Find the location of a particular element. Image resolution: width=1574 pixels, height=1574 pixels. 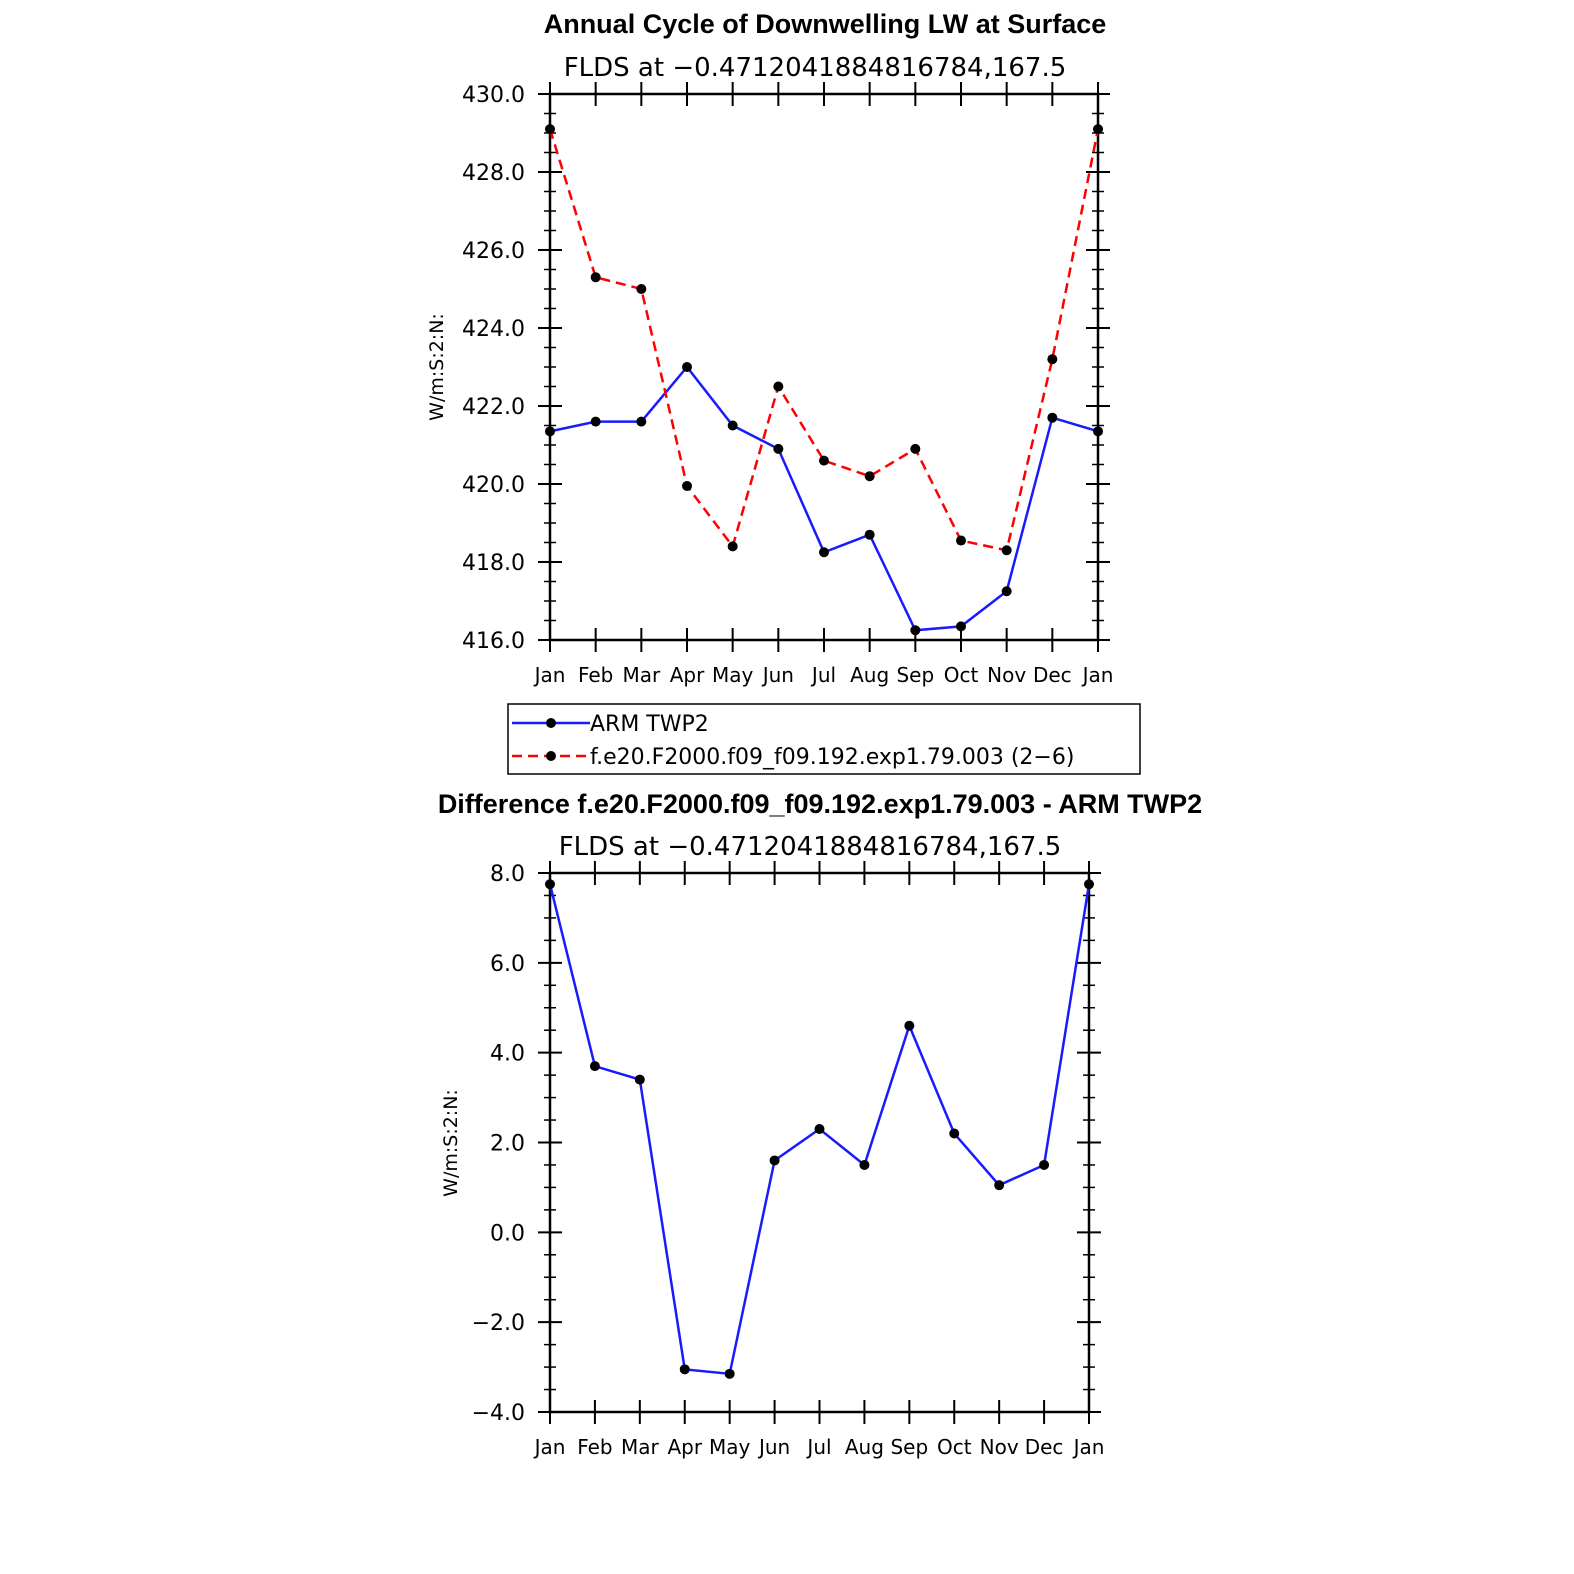

y-tick-label: 2.0 is located at coordinates (507, 1144).